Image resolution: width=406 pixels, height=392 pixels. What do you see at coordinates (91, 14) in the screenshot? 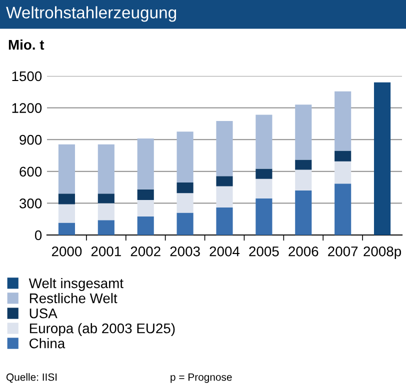
I see `chart-title: Weltrohstahlerzeugung` at bounding box center [91, 14].